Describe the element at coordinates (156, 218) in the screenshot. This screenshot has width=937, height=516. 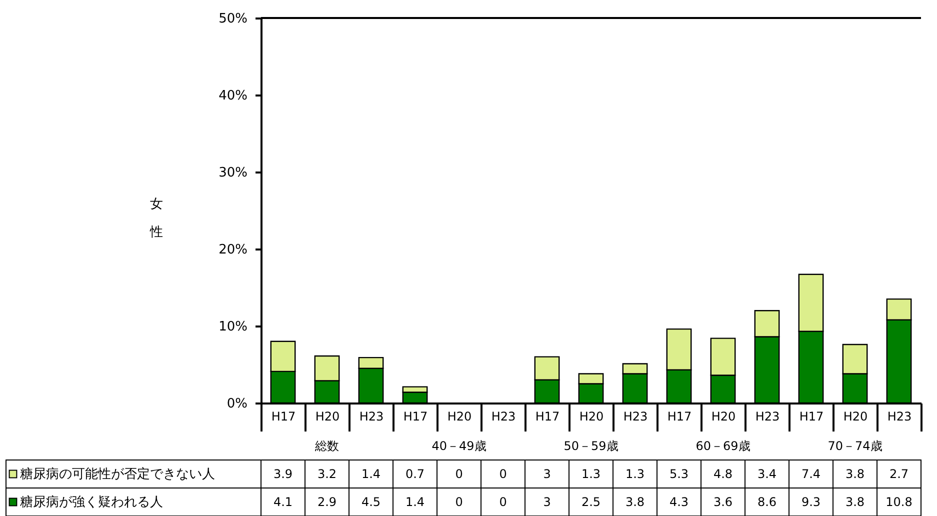
I see `y-axis-title: 女性` at that location.